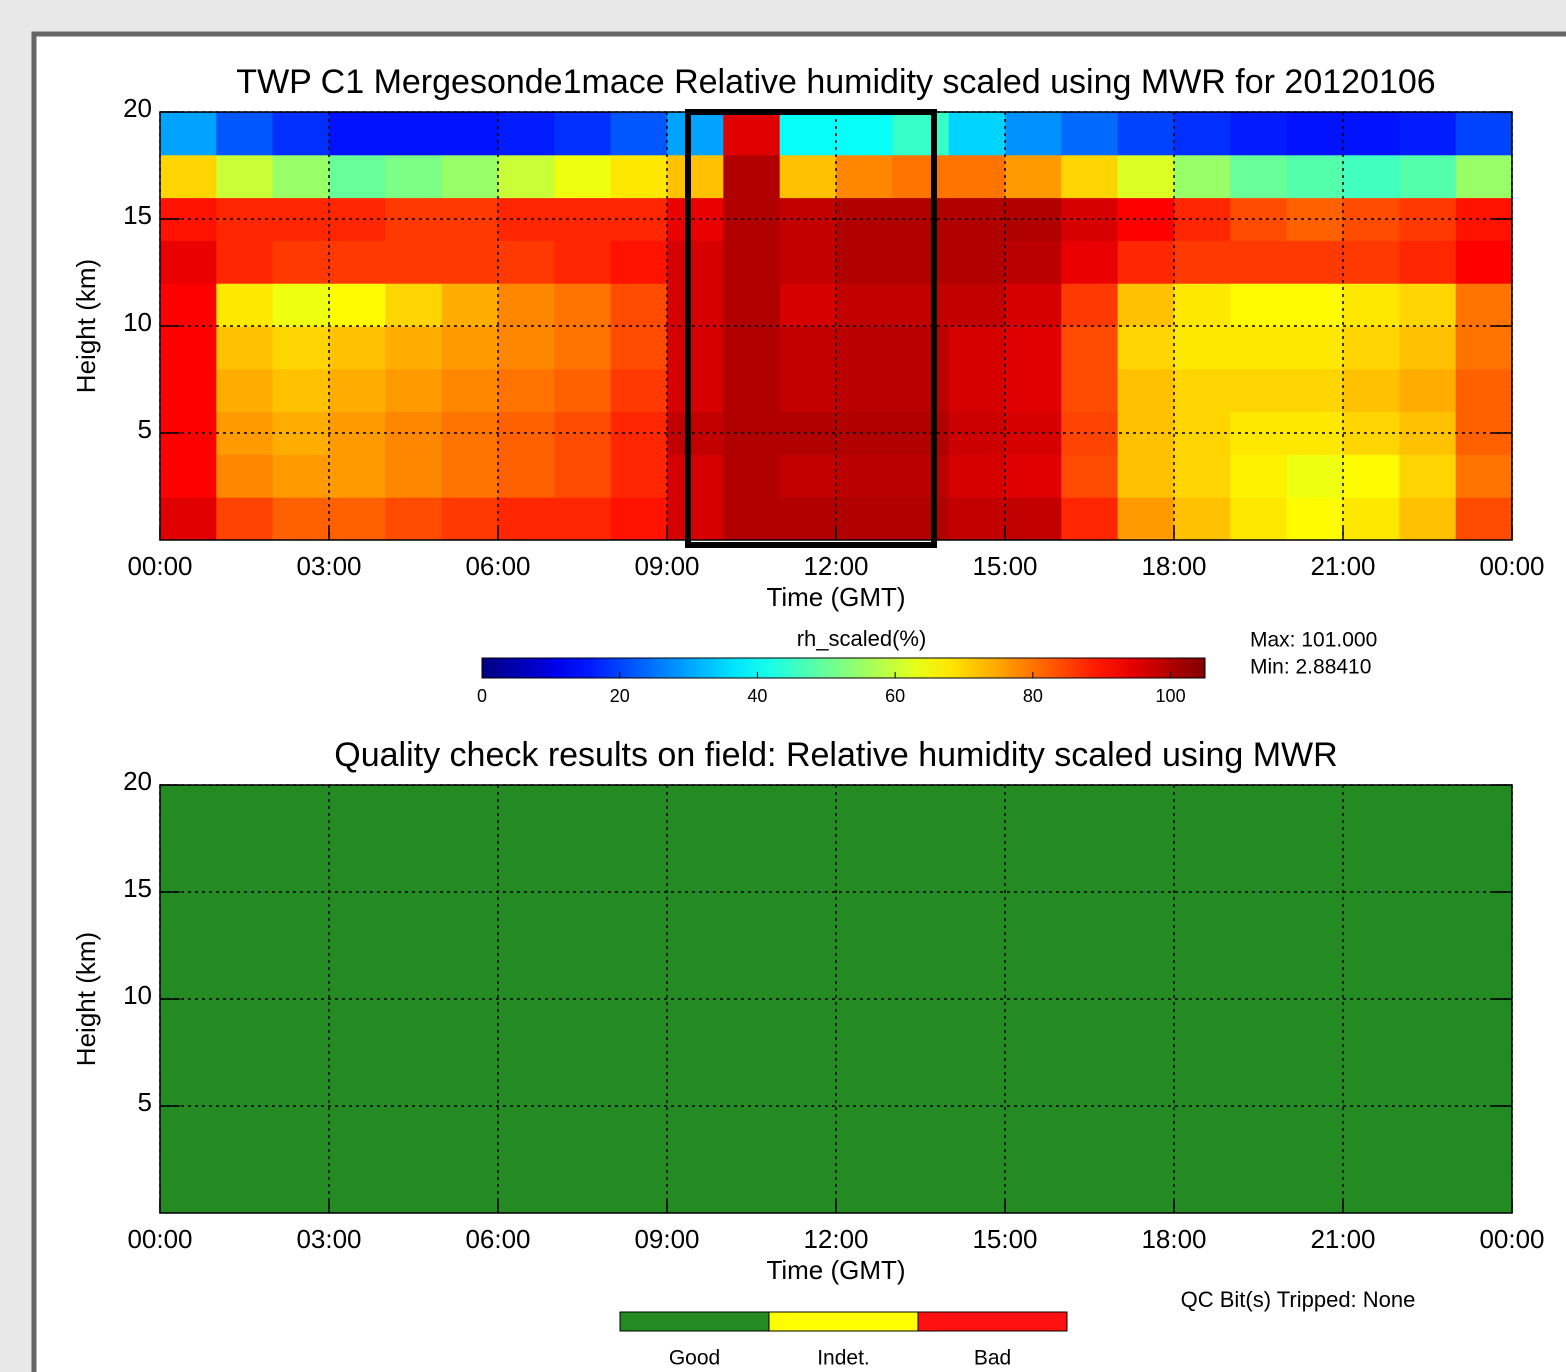  Describe the element at coordinates (1310, 667) in the screenshot. I see `stat-label: Min: 2.88410` at that location.